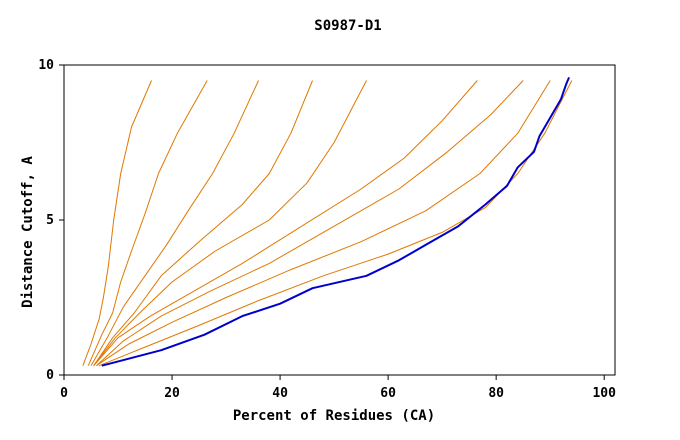 This screenshot has width=680, height=440. I want to click on x-tick-label: 100, so click(604, 393).